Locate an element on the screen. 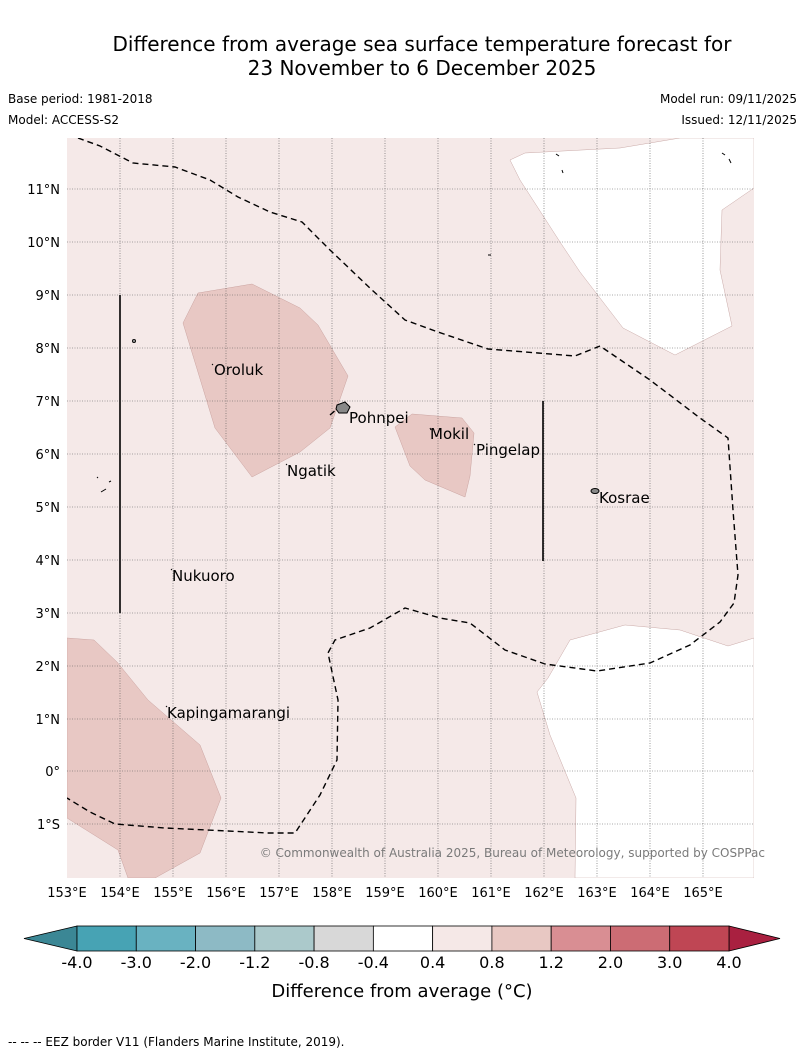 This screenshot has width=804, height=1058. colorbar-tick-label: -4.0 is located at coordinates (76, 962).